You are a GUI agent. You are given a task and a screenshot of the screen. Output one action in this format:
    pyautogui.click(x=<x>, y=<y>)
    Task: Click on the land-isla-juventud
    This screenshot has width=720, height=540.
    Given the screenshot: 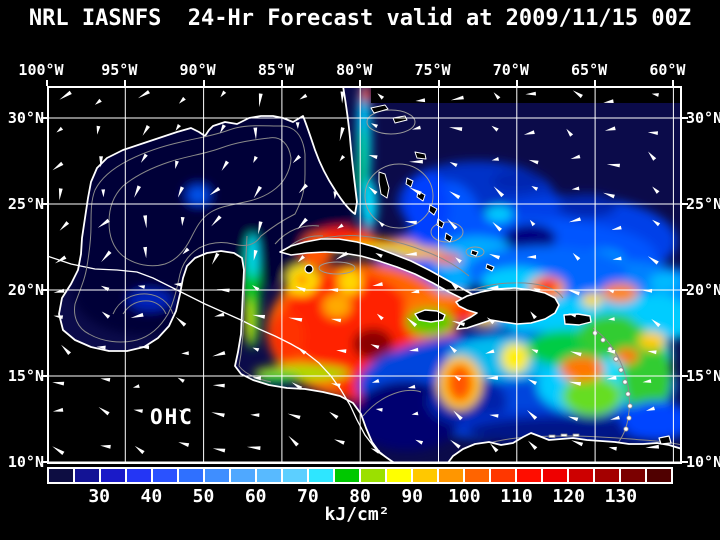 What is the action you would take?
    pyautogui.click(x=309, y=269)
    